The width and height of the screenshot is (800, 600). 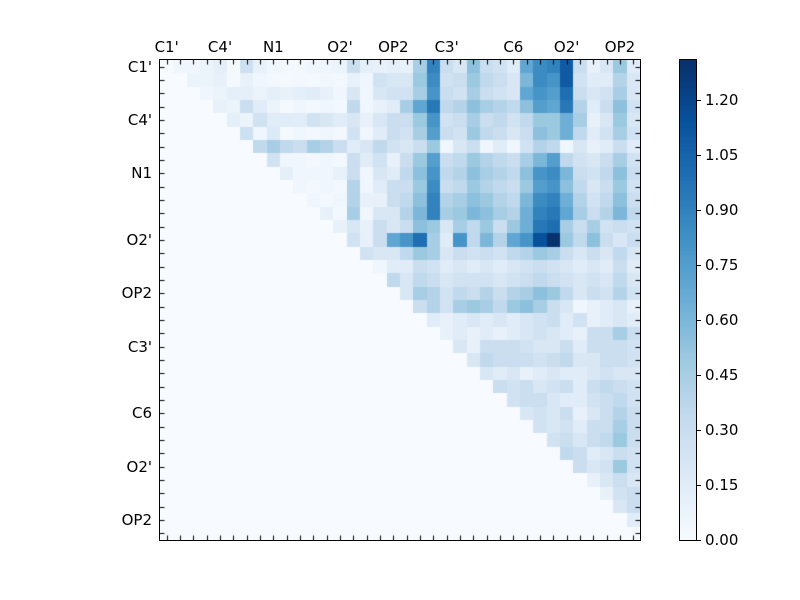 What do you see at coordinates (513, 47) in the screenshot?
I see `x-tick-label: C6` at bounding box center [513, 47].